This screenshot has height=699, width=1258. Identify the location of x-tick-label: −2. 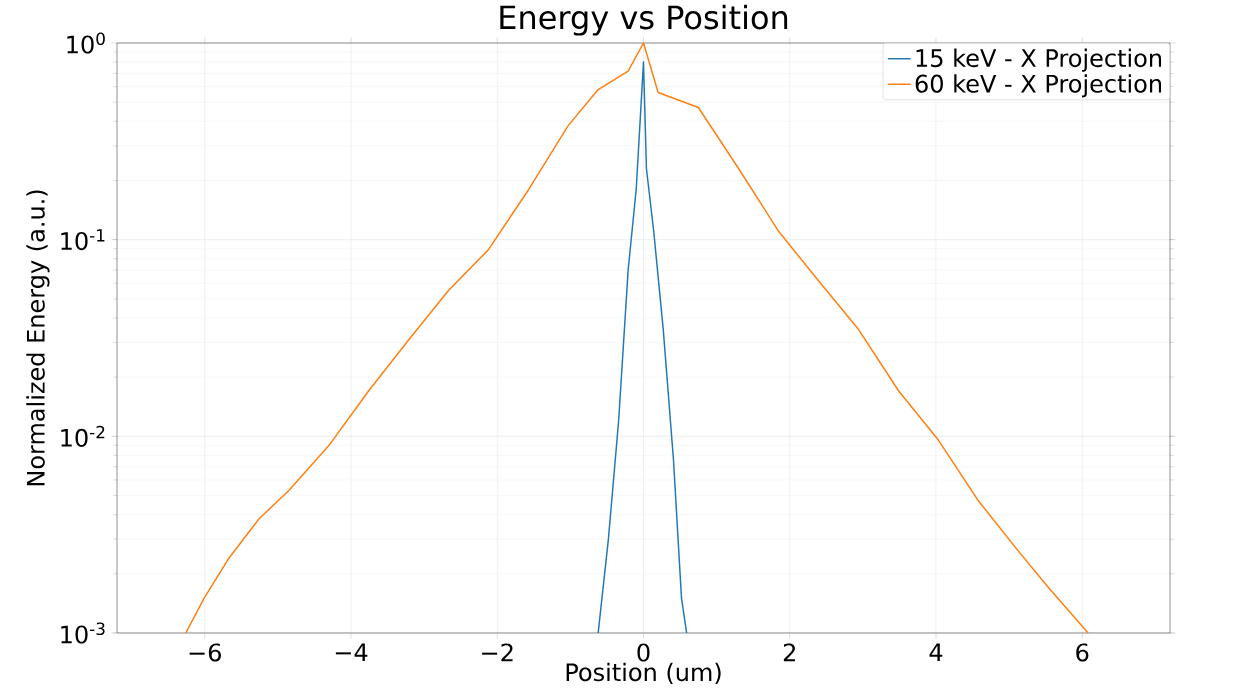
(497, 652).